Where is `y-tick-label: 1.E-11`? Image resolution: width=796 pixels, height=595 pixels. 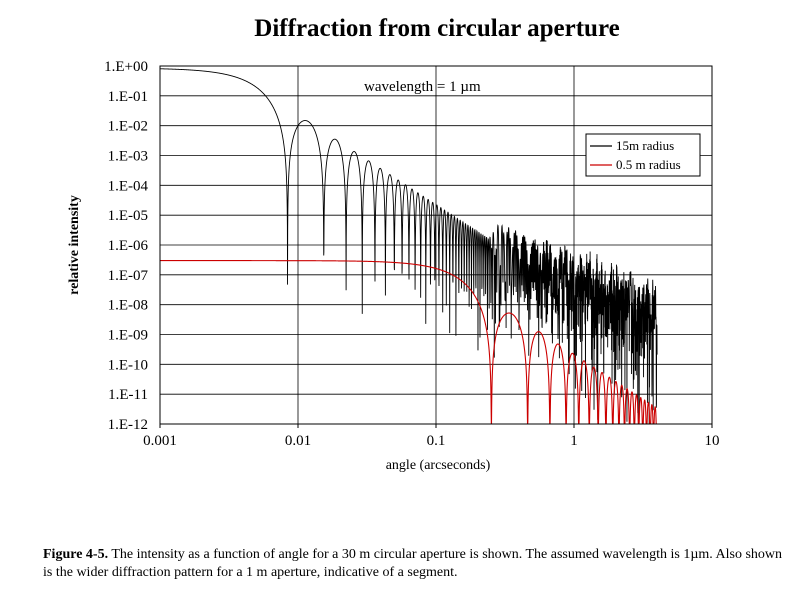
y-tick-label: 1.E-11 is located at coordinates (128, 395).